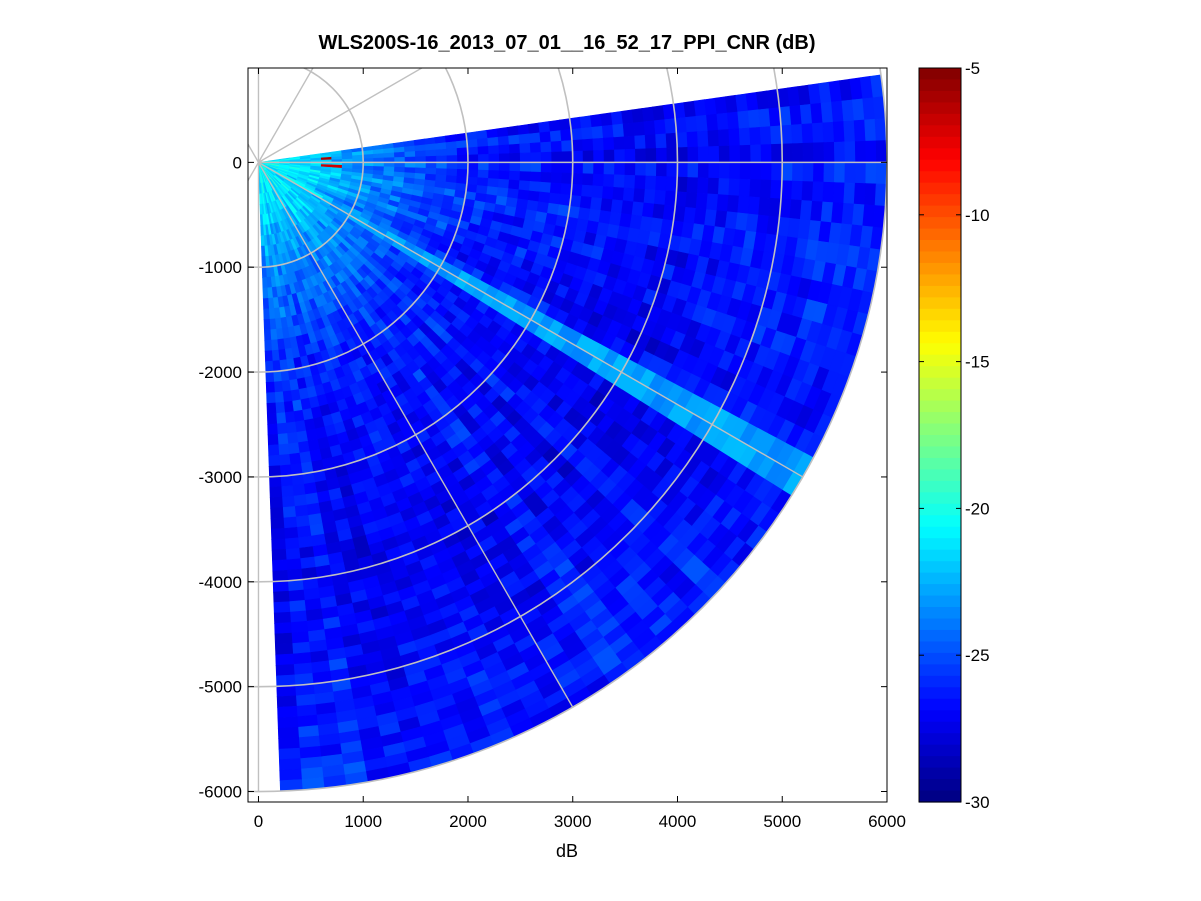 Image resolution: width=1201 pixels, height=901 pixels. I want to click on colorbar-frame, so click(940, 435).